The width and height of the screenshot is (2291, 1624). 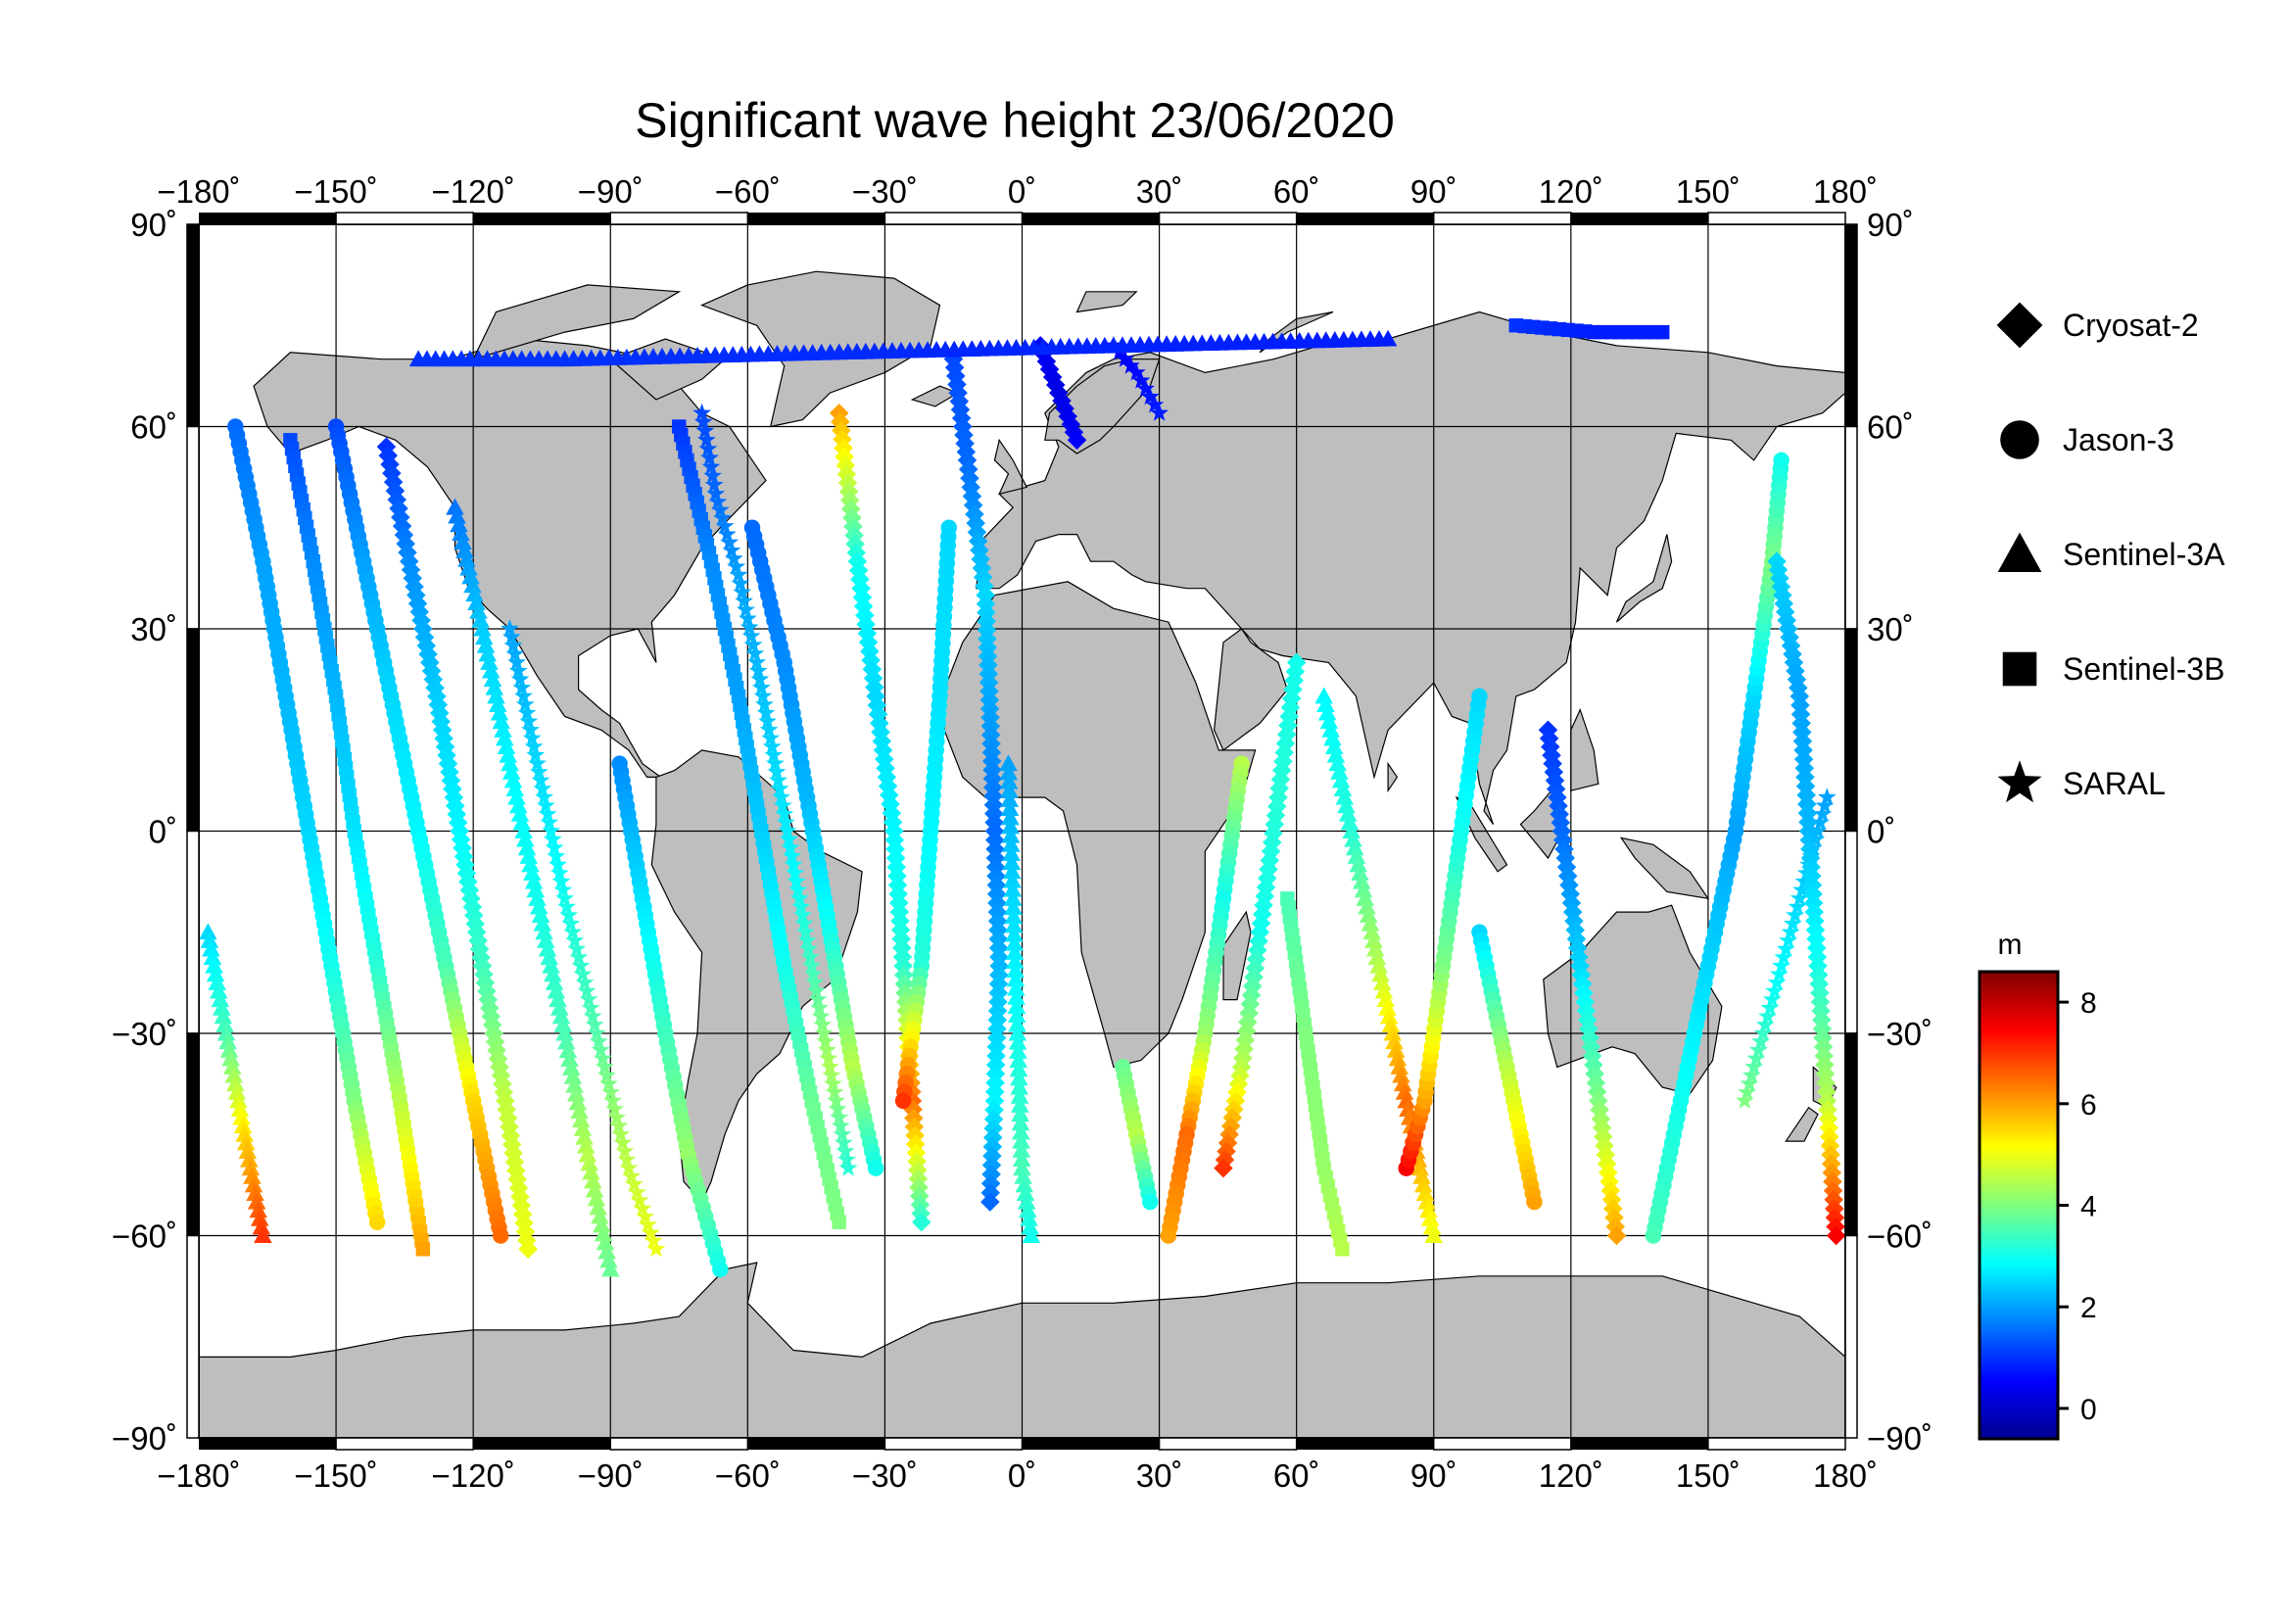 I want to click on lon-tick-label: 0˚, so click(x=1022, y=1475).